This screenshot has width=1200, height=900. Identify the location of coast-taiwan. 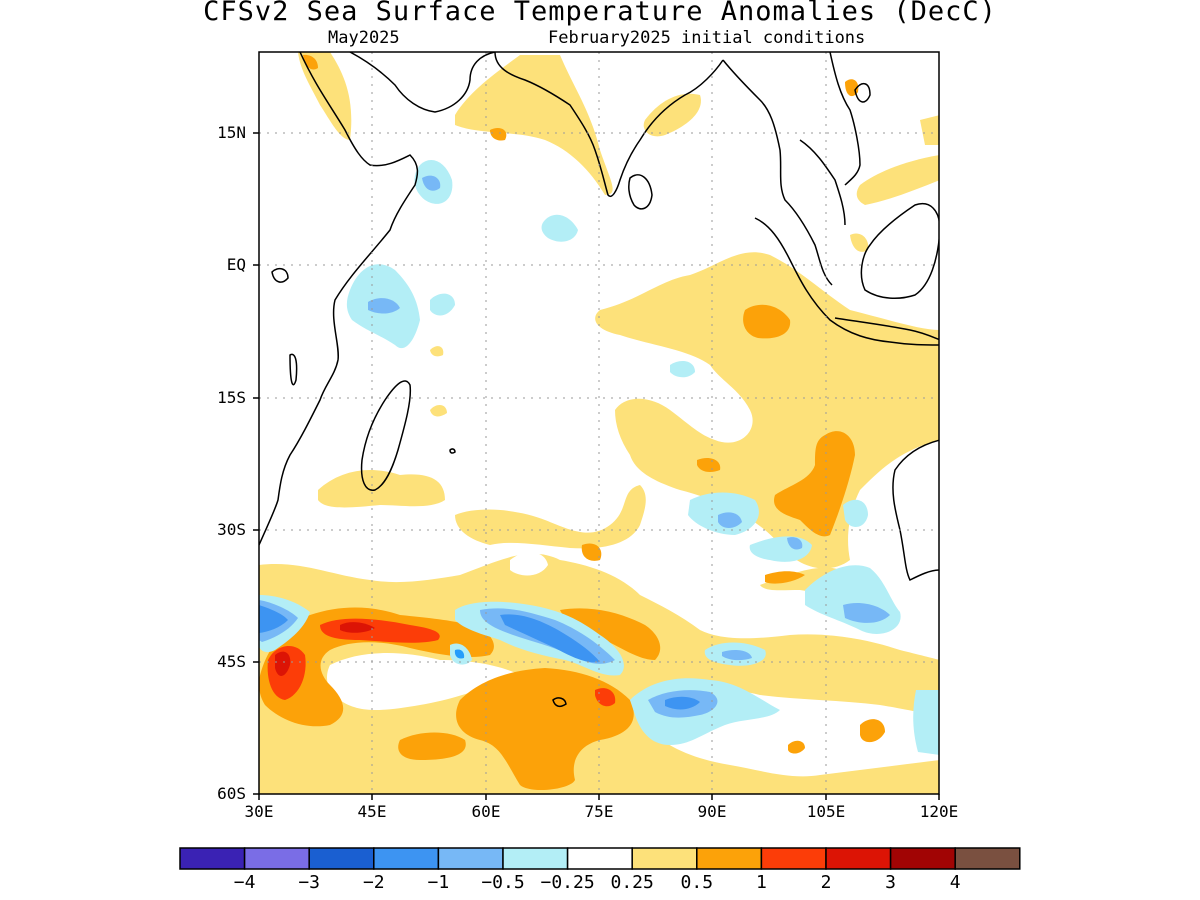
(862, 93).